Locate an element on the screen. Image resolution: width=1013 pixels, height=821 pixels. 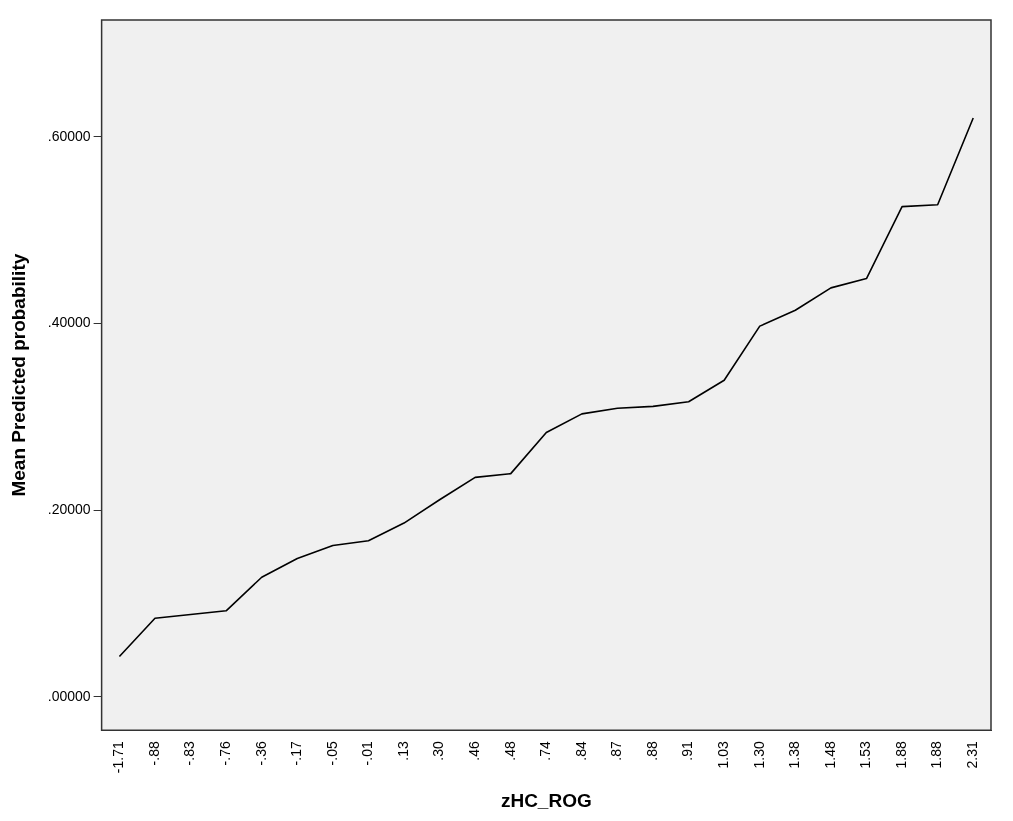
x-tick-label: -1.71 is located at coordinates (118, 757).